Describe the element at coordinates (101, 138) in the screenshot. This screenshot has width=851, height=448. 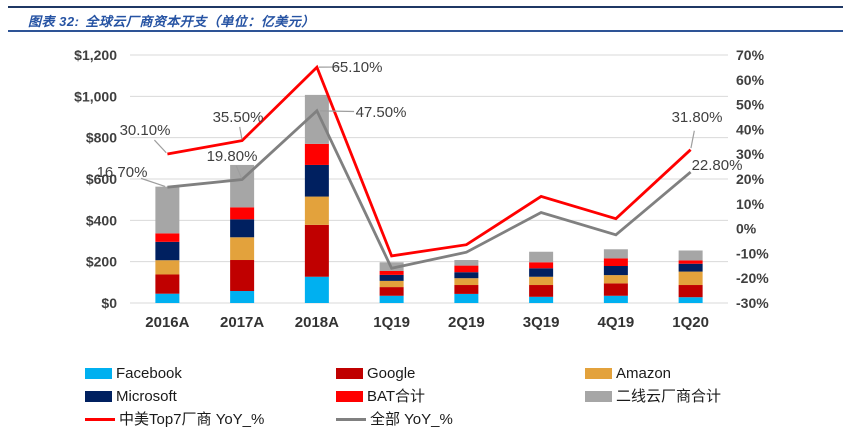
I see `y-axis-left-tick-label: $800` at that location.